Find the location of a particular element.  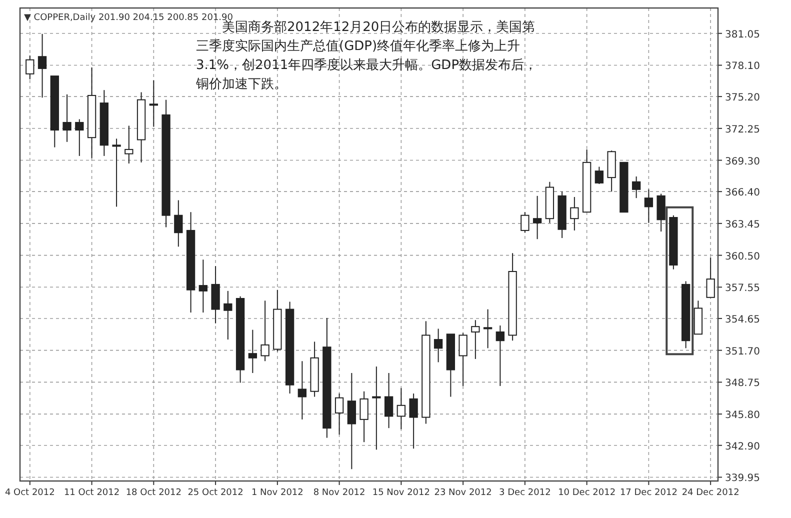

x-tick-label: 3 Dec 2012 is located at coordinates (525, 493).